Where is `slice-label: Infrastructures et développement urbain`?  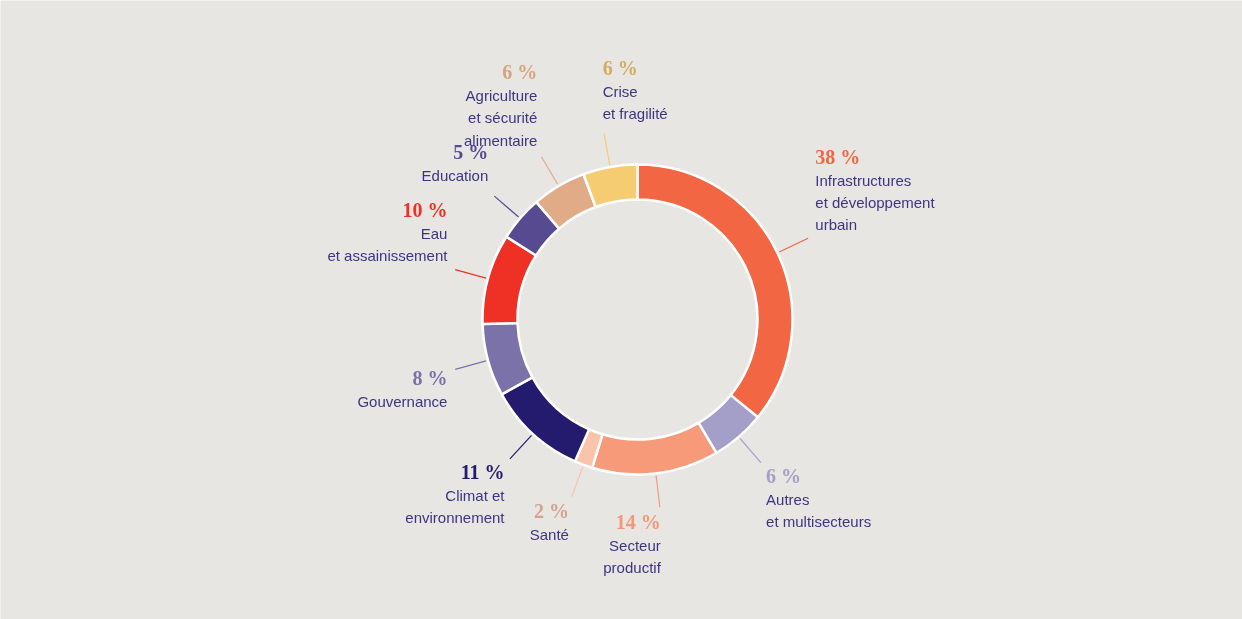
slice-label: Infrastructures et développement urbain is located at coordinates (875, 203).